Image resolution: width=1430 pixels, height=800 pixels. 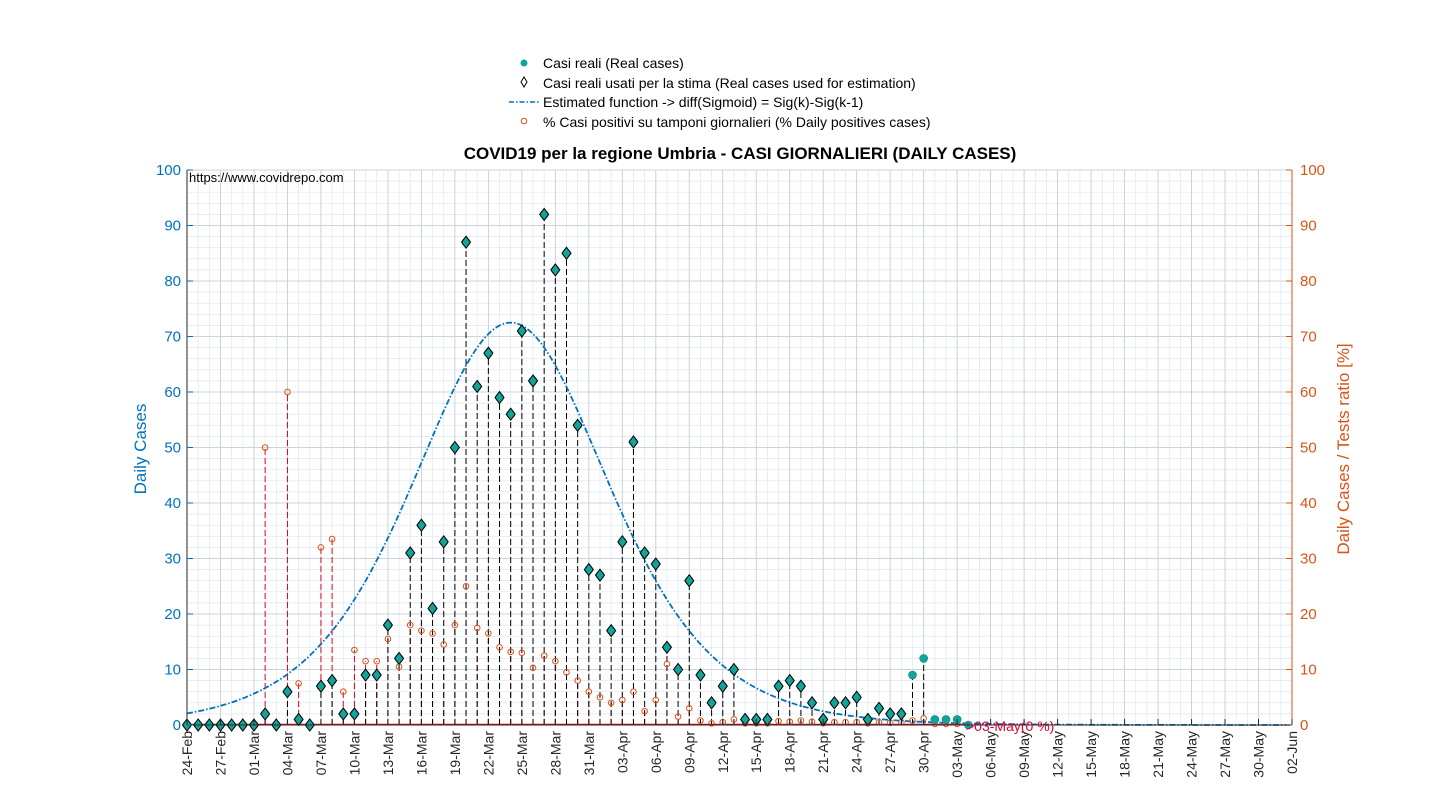 I want to click on x-tick-label: 13-Mar, so click(x=388, y=753).